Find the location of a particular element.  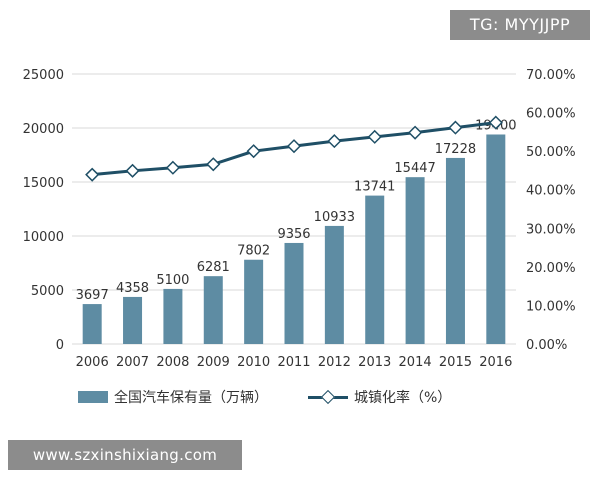

bar-value-label: 4358 is located at coordinates (132, 288).